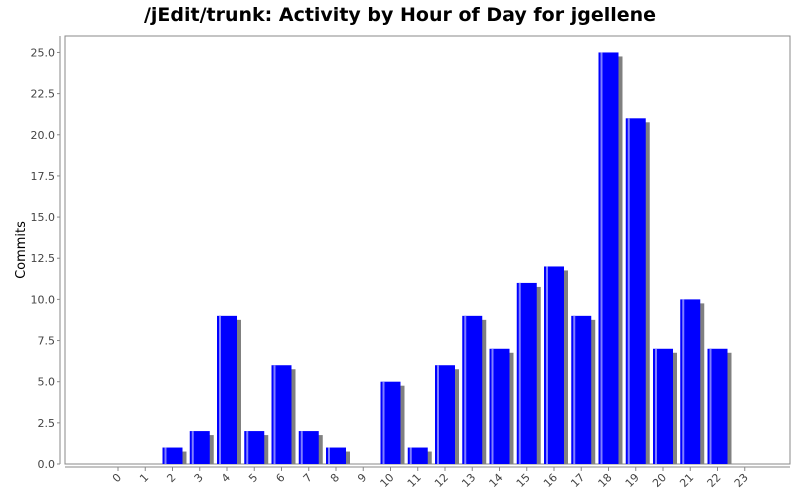 The height and width of the screenshot is (500, 800). Describe the element at coordinates (496, 480) in the screenshot. I see `x-tick-label: 14` at that location.